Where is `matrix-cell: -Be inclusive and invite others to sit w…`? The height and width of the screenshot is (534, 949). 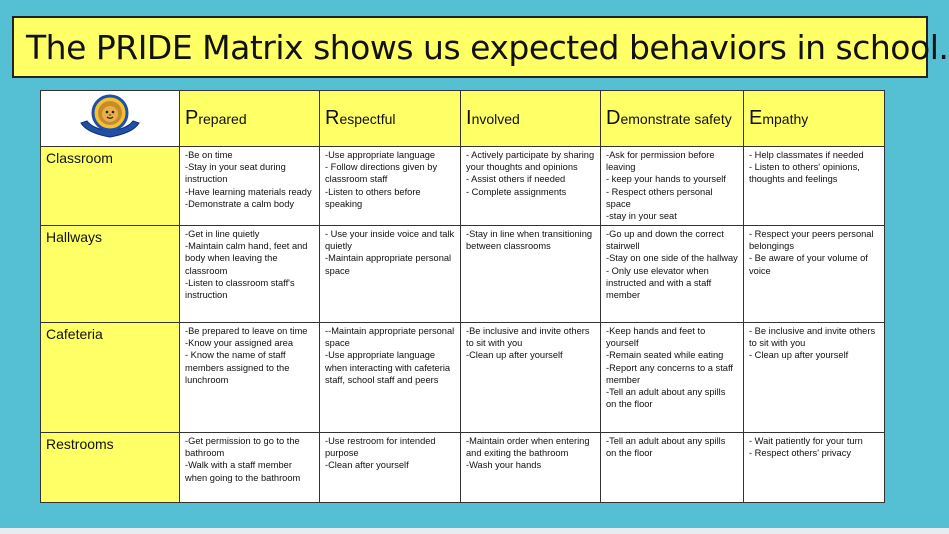 matrix-cell: -Be inclusive and invite others to sit w… is located at coordinates (530, 377).